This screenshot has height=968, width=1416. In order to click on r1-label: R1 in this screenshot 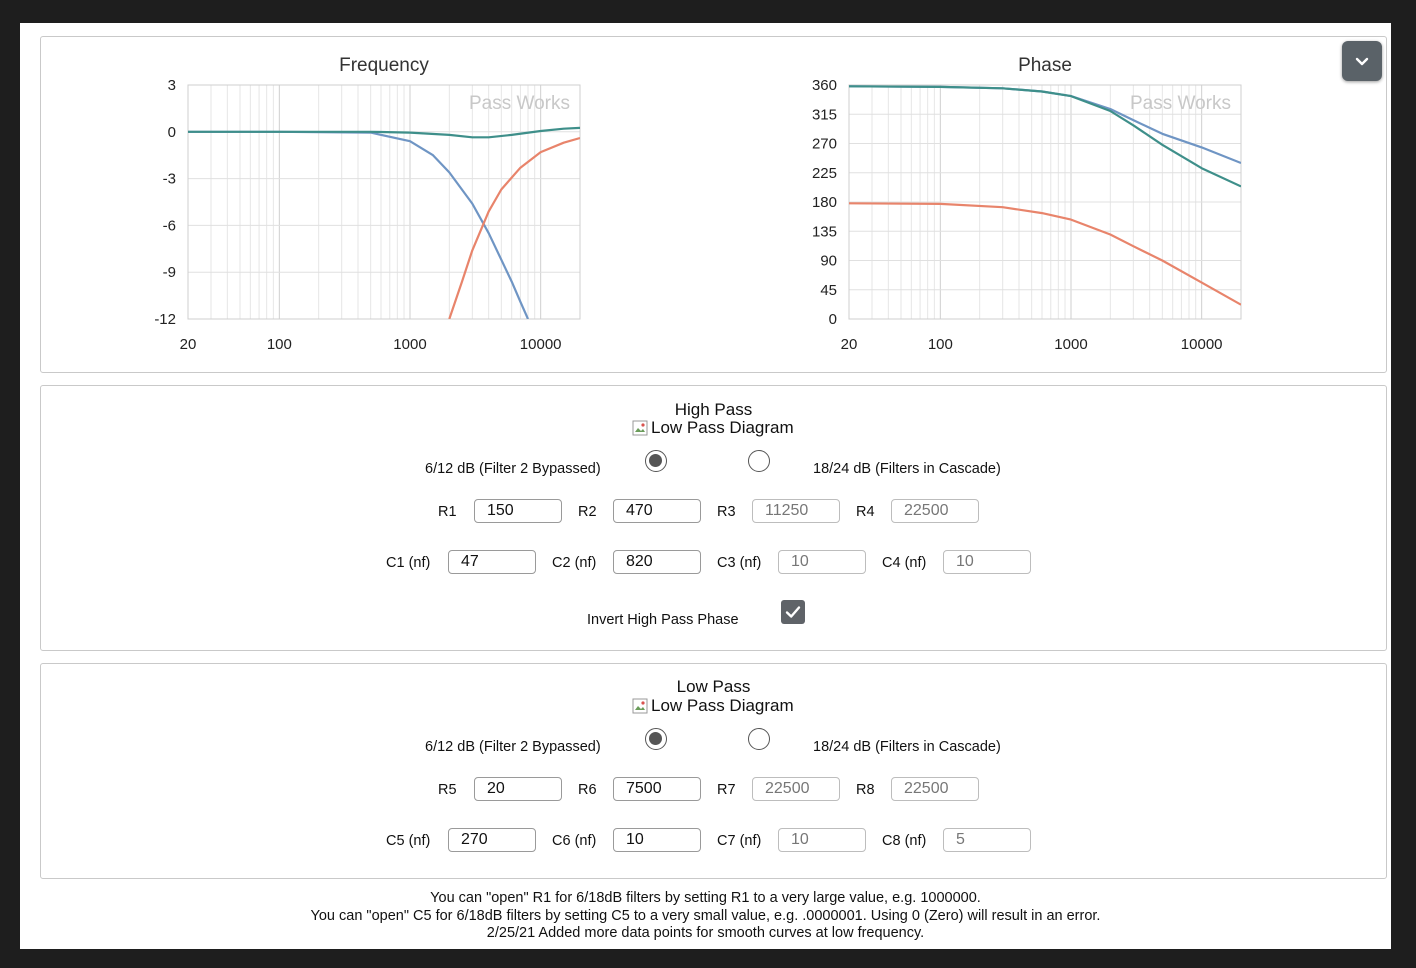, I will do `click(447, 512)`.